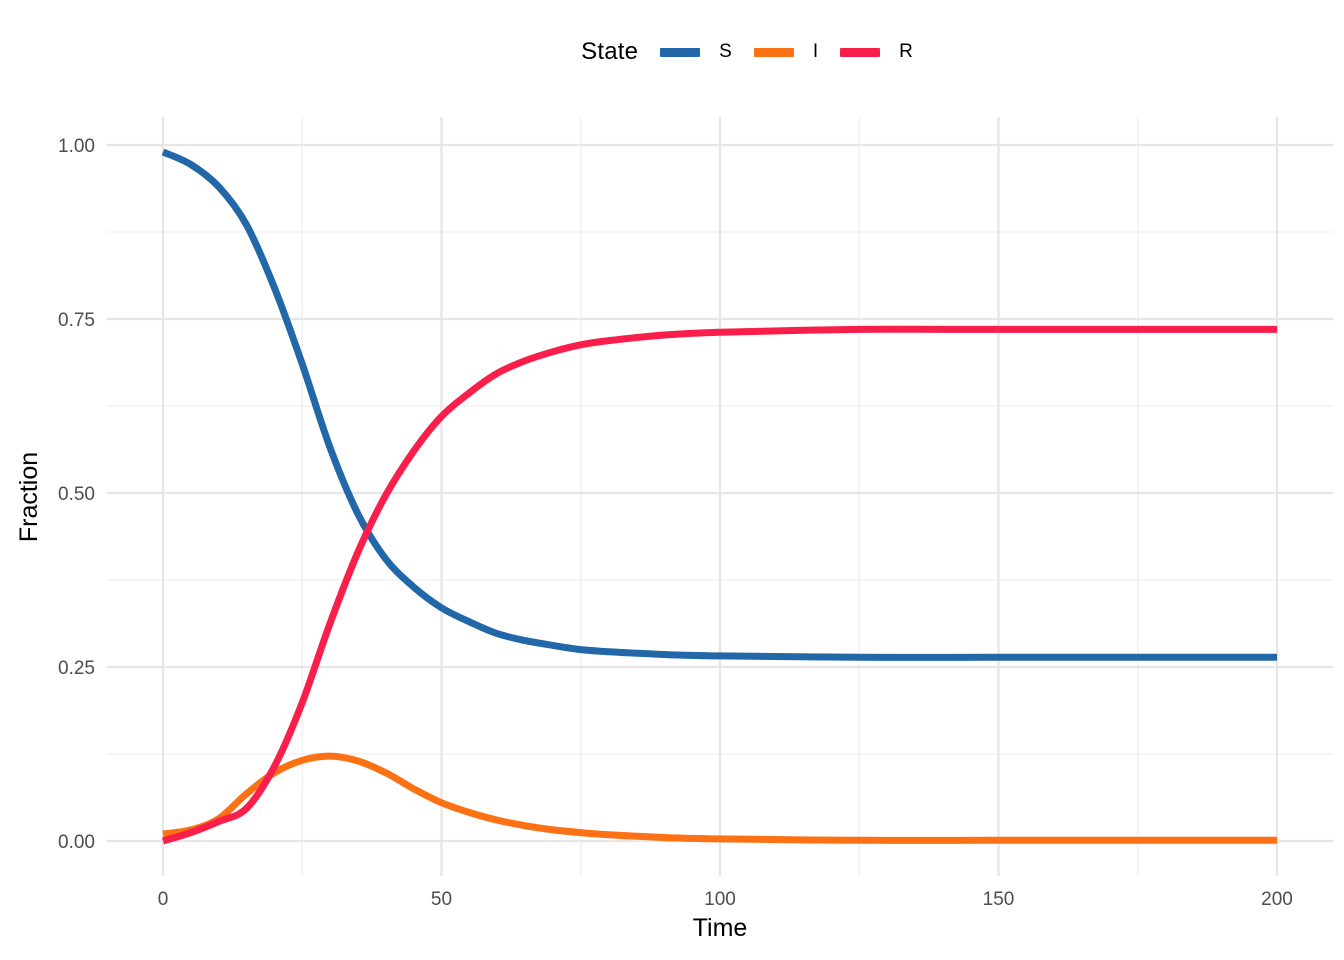  I want to click on x-tick-label: 0, so click(163, 899).